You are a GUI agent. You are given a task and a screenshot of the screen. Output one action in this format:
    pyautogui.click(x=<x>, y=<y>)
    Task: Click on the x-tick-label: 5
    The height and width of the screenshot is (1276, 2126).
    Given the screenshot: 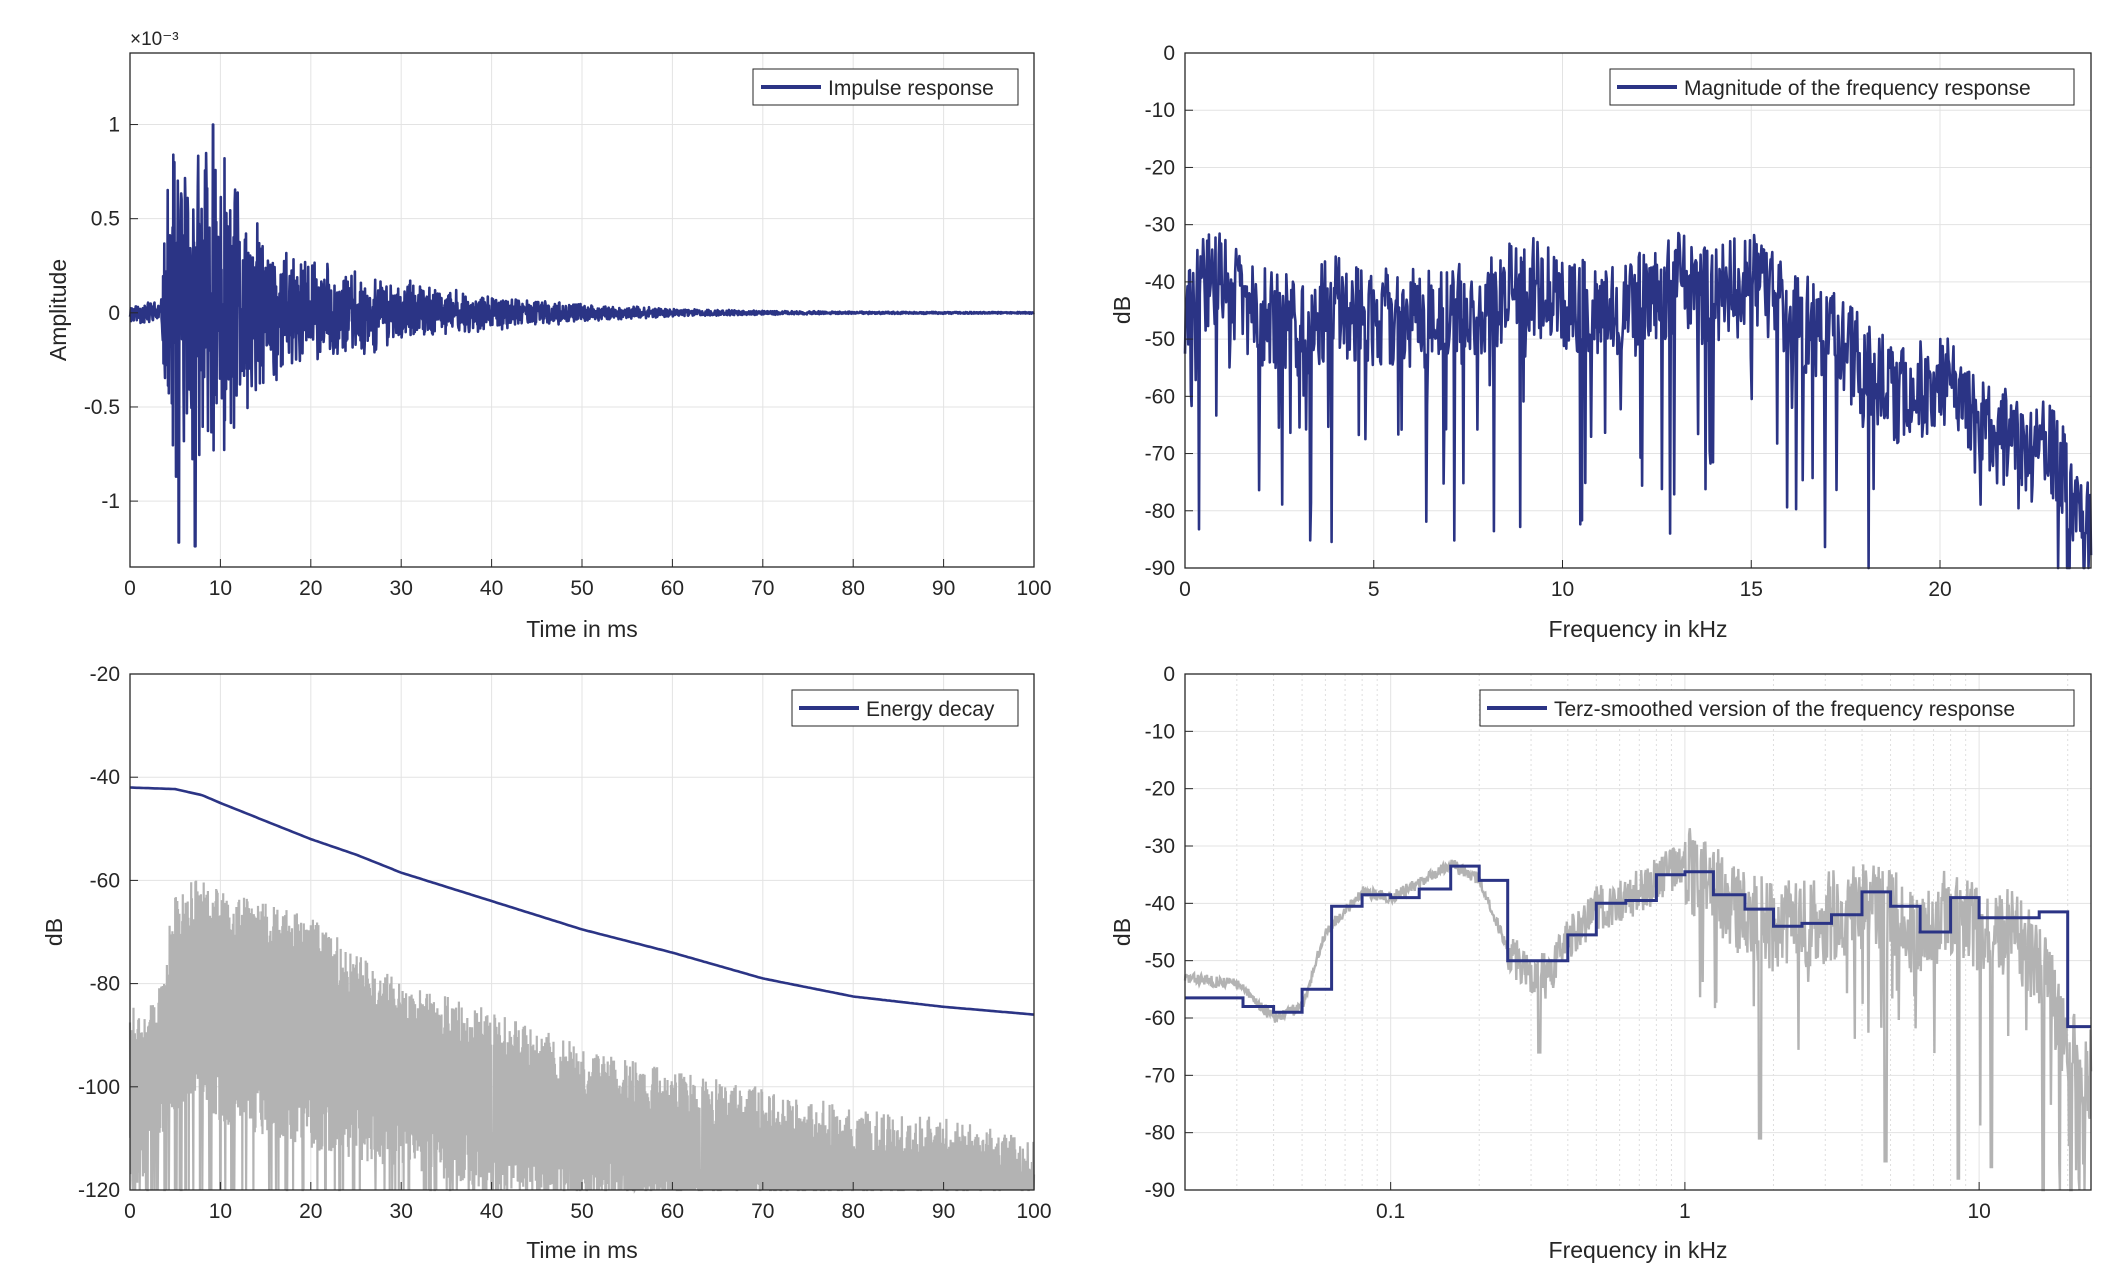 What is the action you would take?
    pyautogui.click(x=1374, y=589)
    